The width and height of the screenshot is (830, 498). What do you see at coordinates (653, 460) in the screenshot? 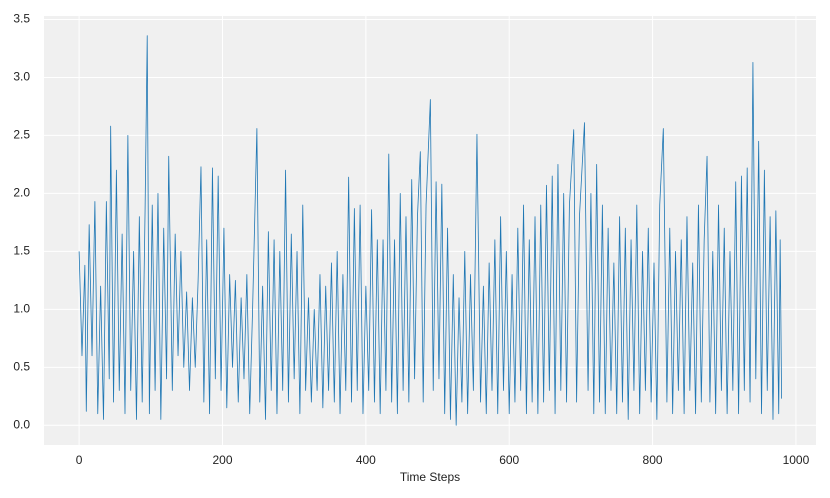
I see `x-tick-label: 800` at bounding box center [653, 460].